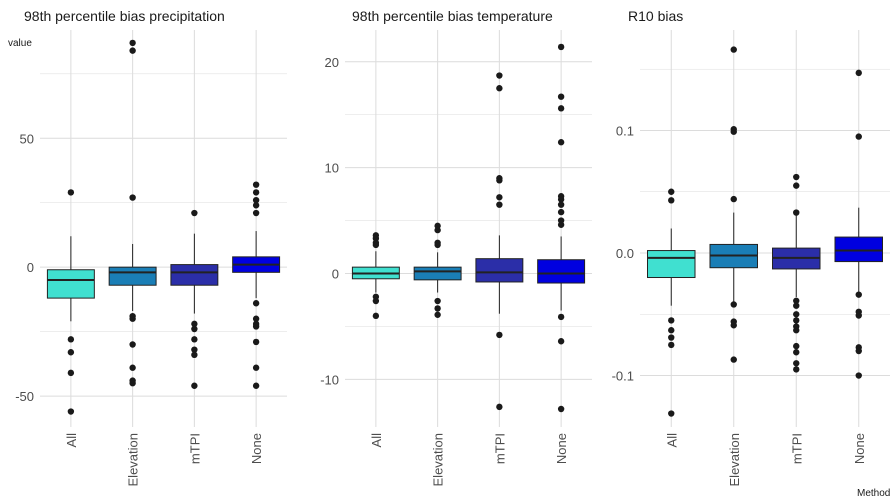 The width and height of the screenshot is (890, 502). I want to click on y-tick-label: -10, so click(329, 379).